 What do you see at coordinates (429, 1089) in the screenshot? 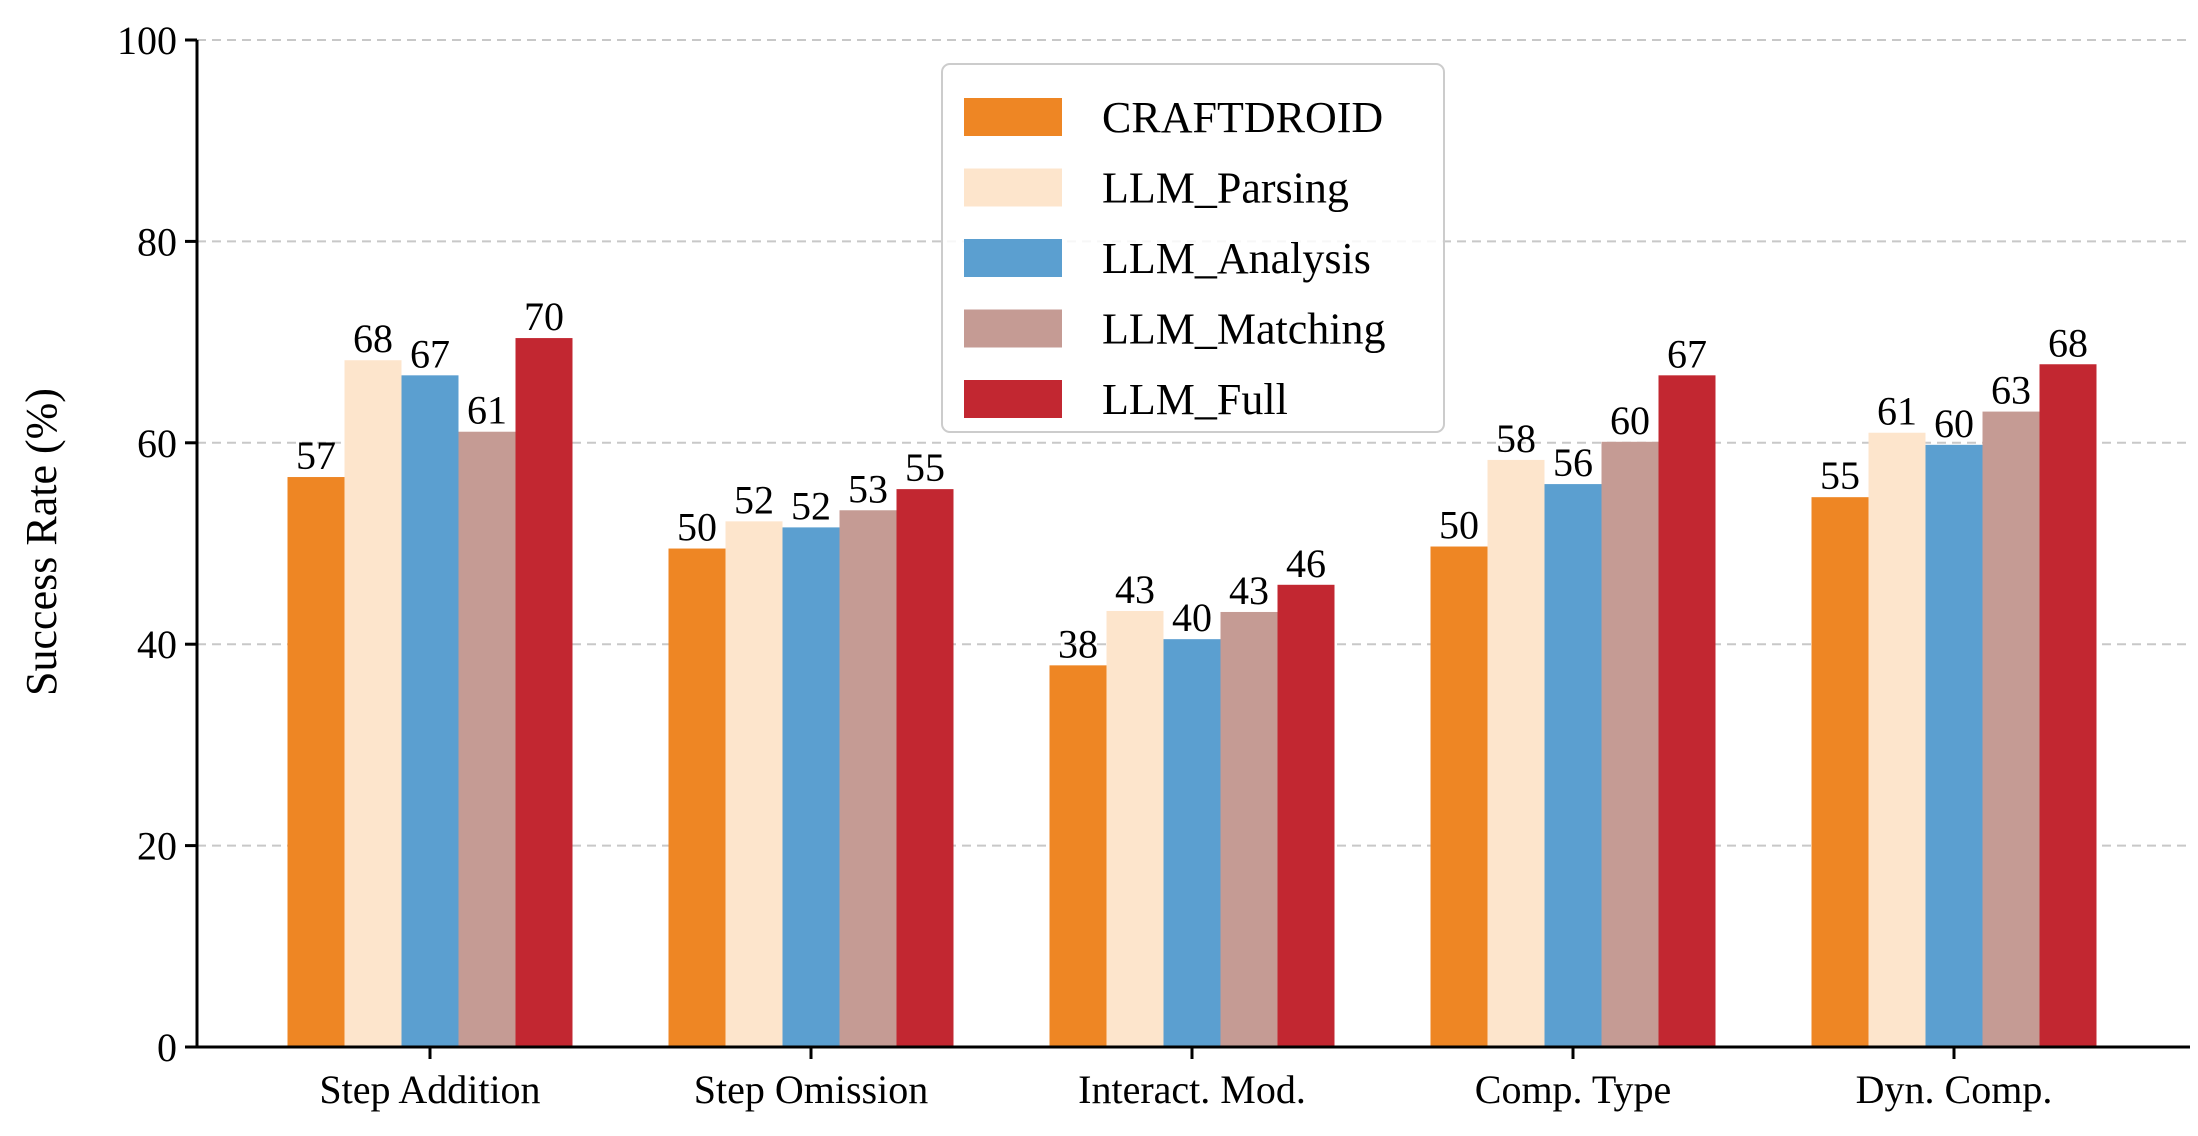
I see `x-tick-label: Step Addition` at bounding box center [429, 1089].